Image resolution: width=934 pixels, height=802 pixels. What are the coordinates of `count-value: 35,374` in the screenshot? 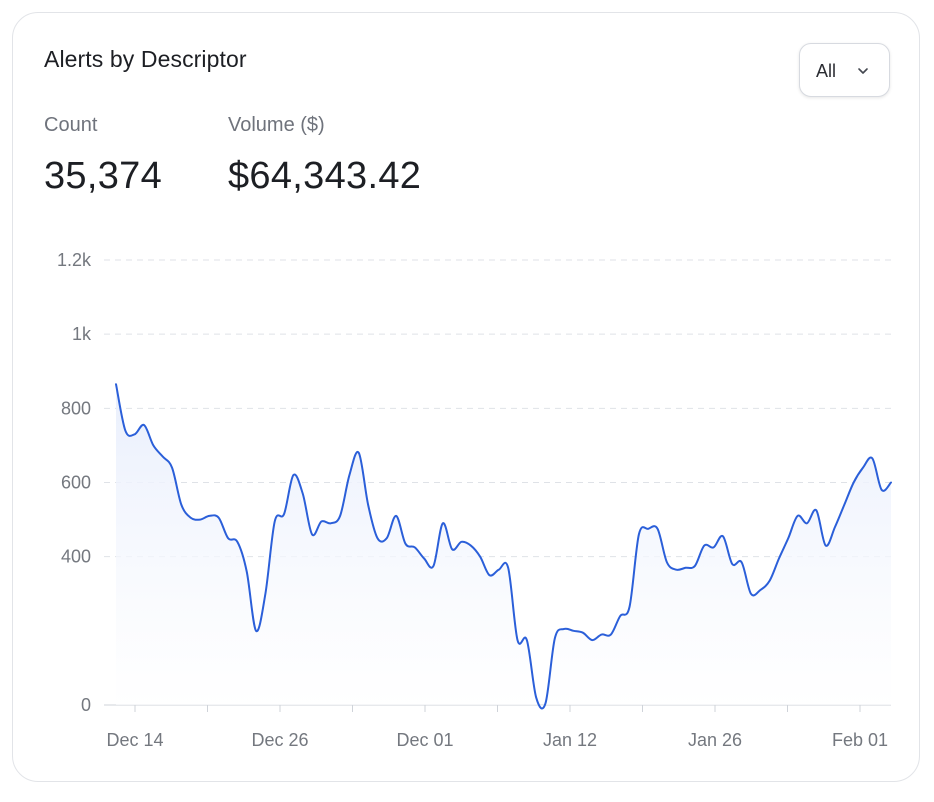 It's located at (103, 176).